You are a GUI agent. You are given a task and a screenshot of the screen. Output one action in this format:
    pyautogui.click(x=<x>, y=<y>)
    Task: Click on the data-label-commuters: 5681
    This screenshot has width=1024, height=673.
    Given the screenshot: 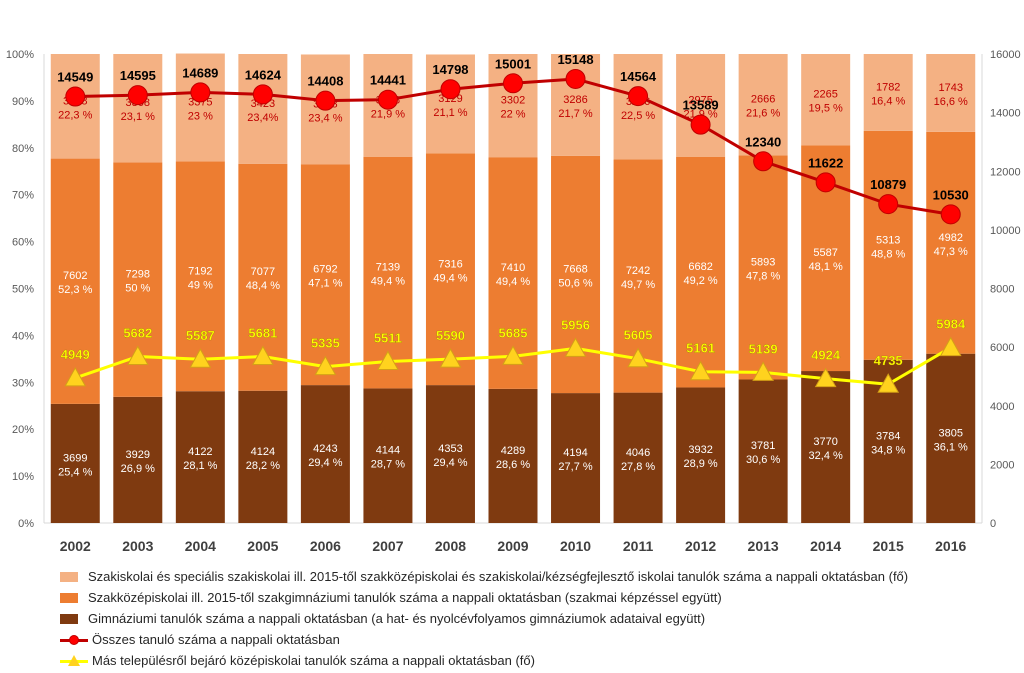 What is the action you would take?
    pyautogui.click(x=262, y=332)
    